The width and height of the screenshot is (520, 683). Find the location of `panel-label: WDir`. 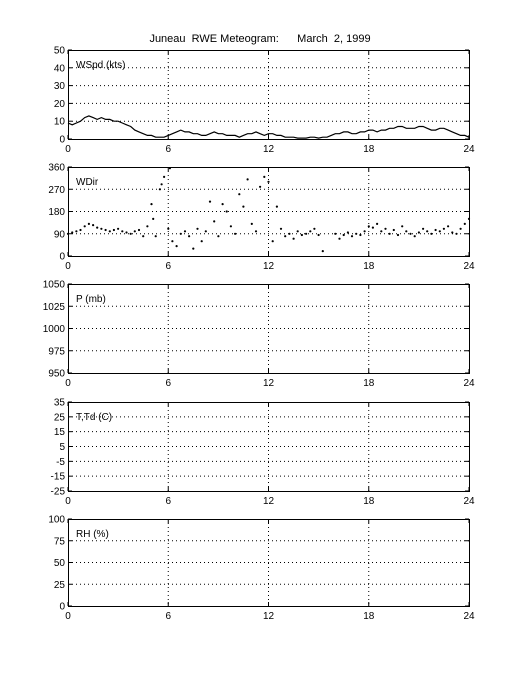

panel-label: WDir is located at coordinates (87, 182).